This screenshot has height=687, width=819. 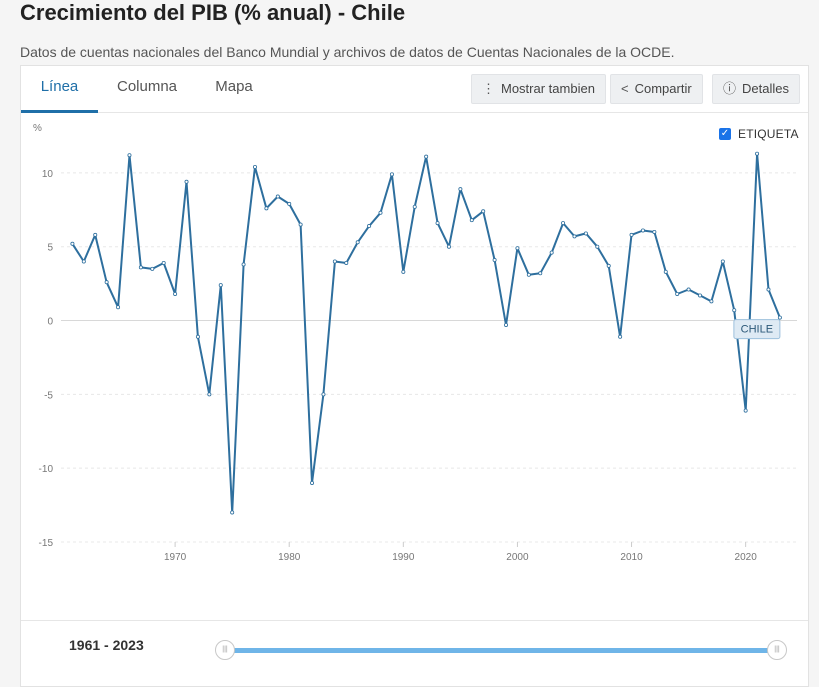 I want to click on y-tick-label: -5, so click(x=48, y=395).